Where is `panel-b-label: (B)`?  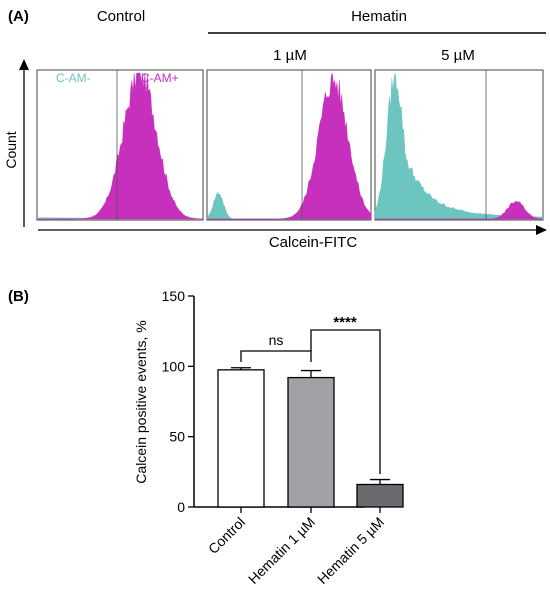 panel-b-label: (B) is located at coordinates (18, 296).